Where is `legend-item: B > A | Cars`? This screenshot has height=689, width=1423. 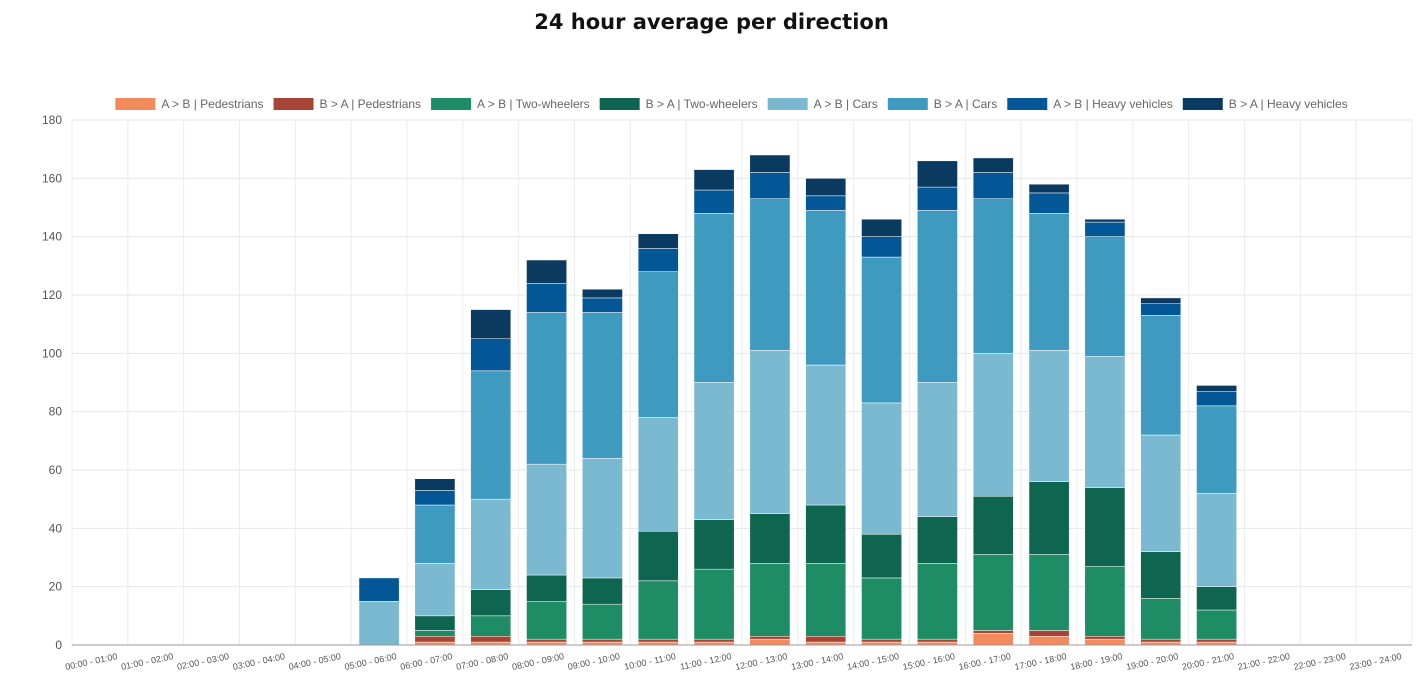
legend-item: B > A | Cars is located at coordinates (942, 104).